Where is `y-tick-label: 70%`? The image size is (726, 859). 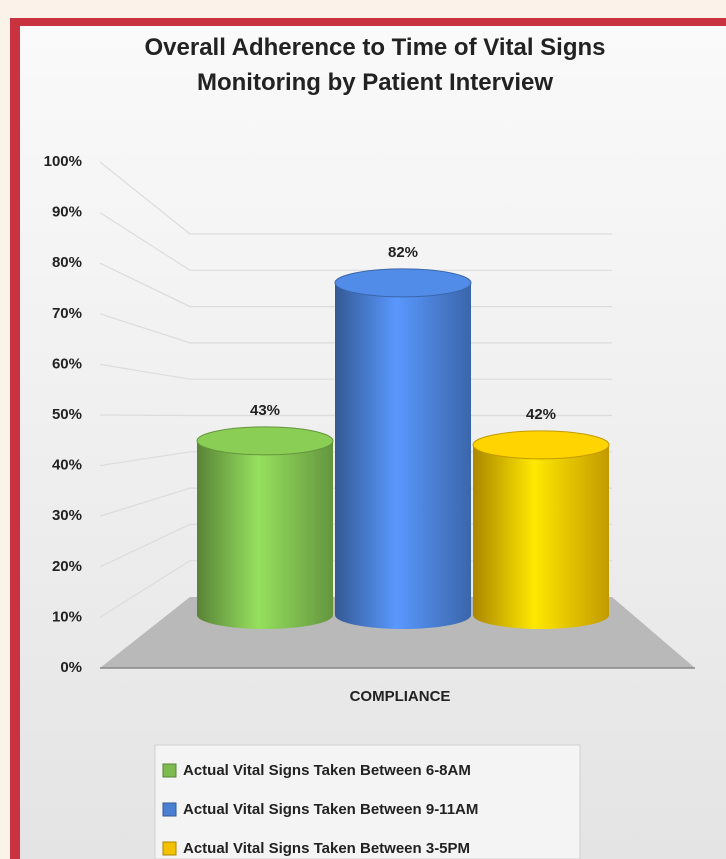 y-tick-label: 70% is located at coordinates (67, 313).